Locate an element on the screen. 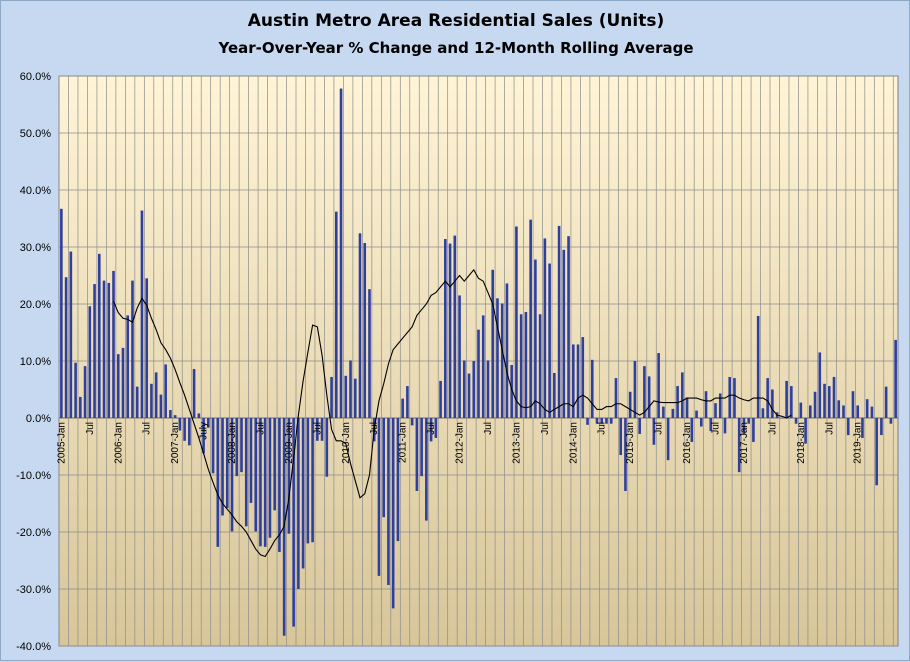 This screenshot has width=910, height=662. x-tick-label: 2012-Jan is located at coordinates (460, 443).